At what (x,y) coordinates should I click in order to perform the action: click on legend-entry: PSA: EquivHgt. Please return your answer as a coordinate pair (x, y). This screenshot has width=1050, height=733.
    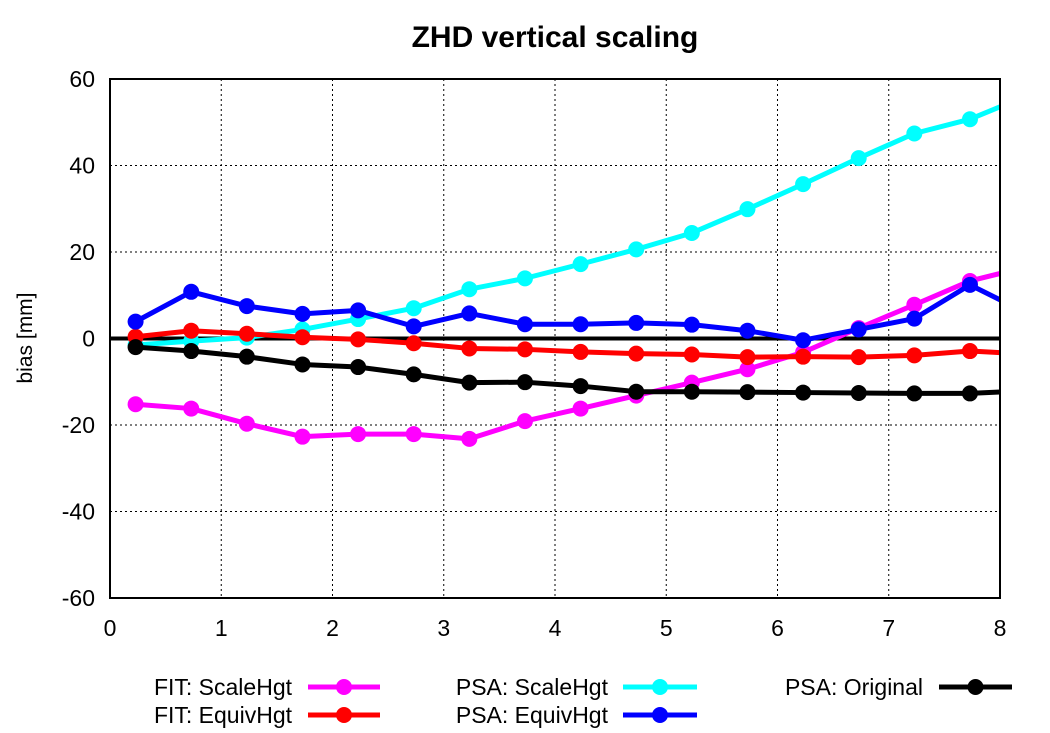
    Looking at the image, I should click on (576, 715).